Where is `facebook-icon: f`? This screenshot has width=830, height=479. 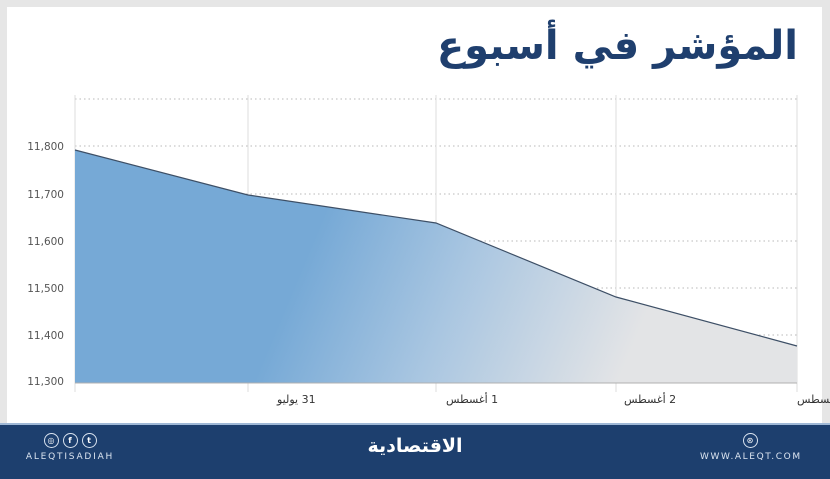
facebook-icon: f is located at coordinates (70, 440).